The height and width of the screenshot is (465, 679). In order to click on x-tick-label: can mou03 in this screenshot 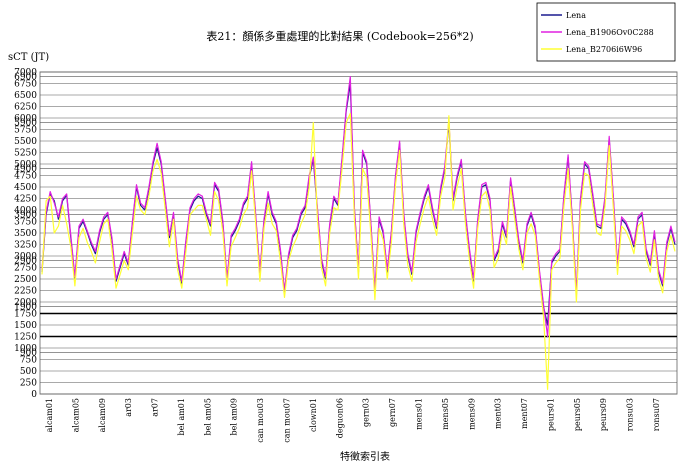, I will do `click(260, 420)`.